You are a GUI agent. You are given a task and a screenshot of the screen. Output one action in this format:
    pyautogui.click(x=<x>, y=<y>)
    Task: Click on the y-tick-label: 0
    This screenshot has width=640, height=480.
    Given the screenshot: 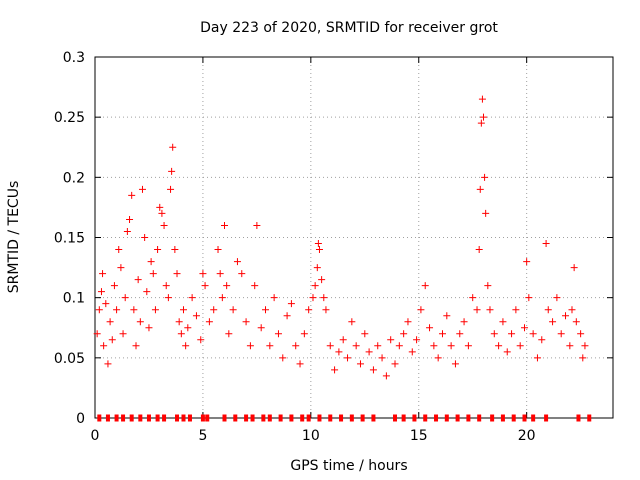 What is the action you would take?
    pyautogui.click(x=80, y=419)
    